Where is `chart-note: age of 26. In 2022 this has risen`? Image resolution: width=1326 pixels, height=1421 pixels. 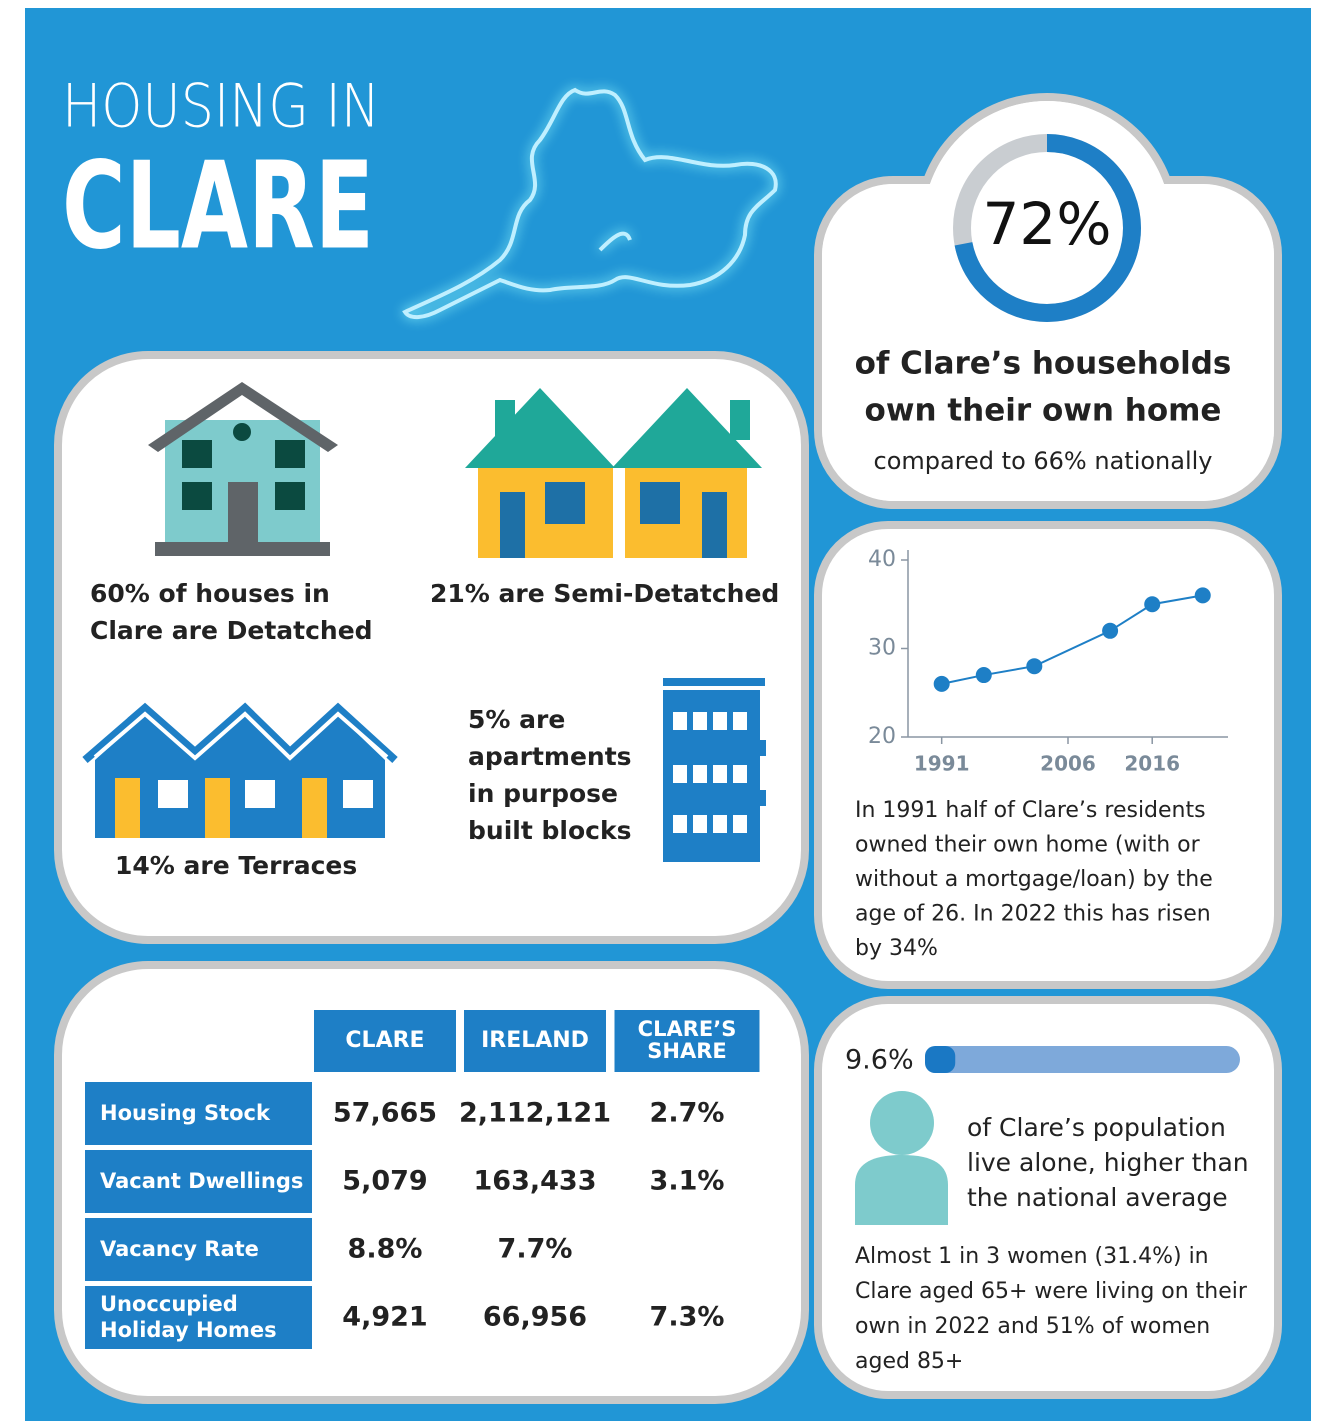
chart-note: age of 26. In 2022 this has risen is located at coordinates (1033, 914).